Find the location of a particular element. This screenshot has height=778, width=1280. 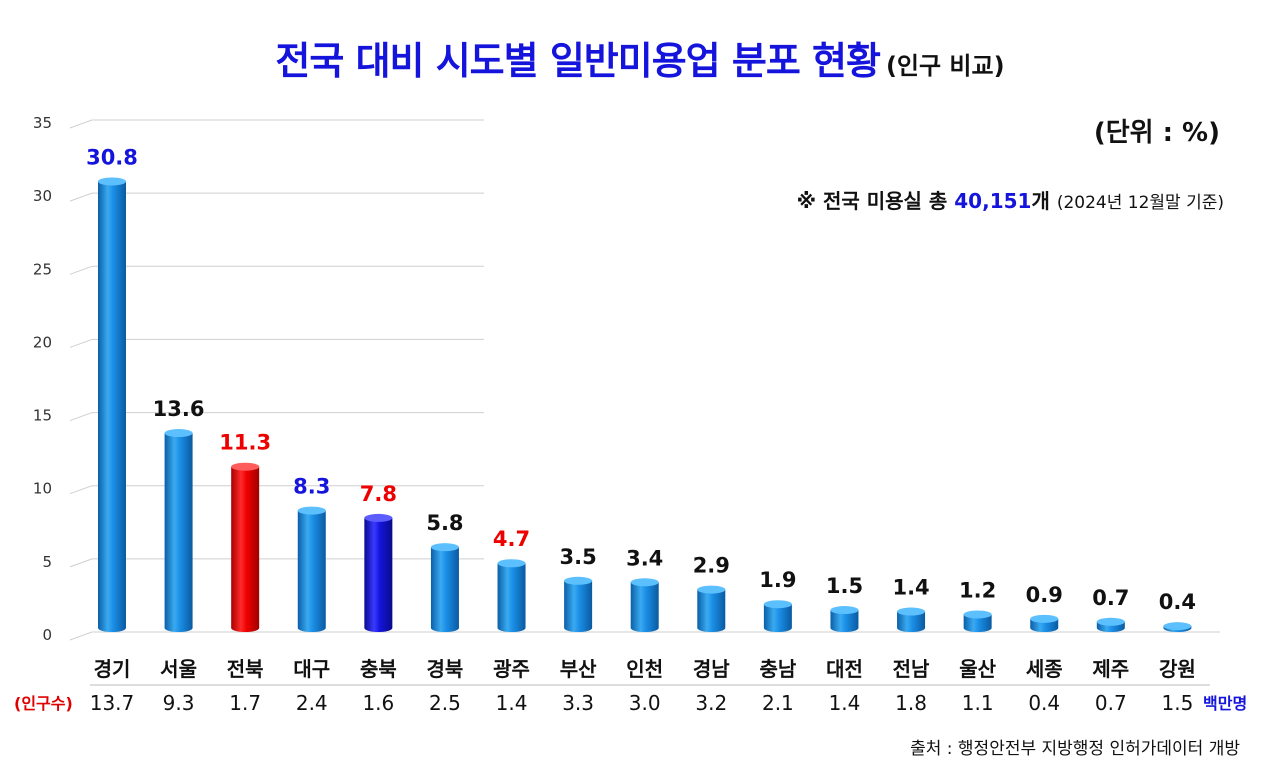

category-label: 충남 is located at coordinates (777, 669).